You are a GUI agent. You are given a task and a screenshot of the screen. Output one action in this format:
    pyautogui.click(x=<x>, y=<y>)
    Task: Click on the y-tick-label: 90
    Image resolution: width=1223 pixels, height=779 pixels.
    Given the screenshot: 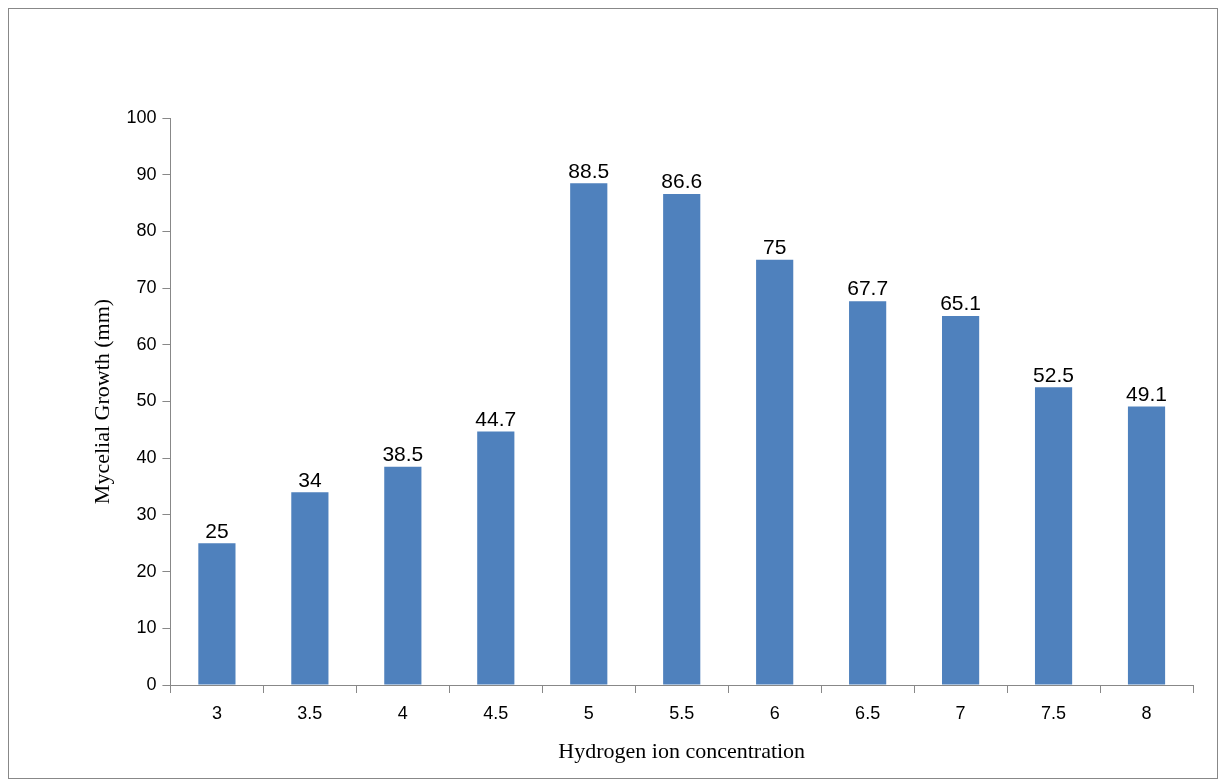 What is the action you would take?
    pyautogui.click(x=146, y=173)
    